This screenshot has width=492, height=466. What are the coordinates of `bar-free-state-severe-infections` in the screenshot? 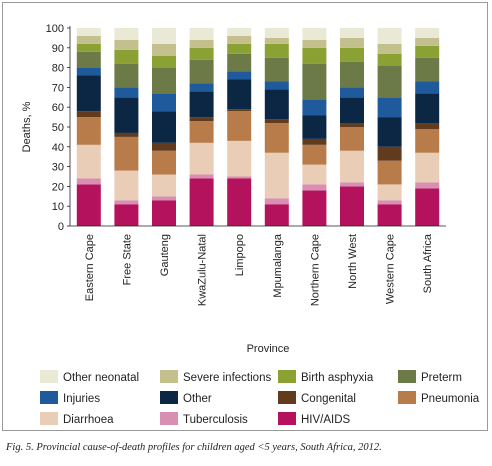 It's located at (126, 44).